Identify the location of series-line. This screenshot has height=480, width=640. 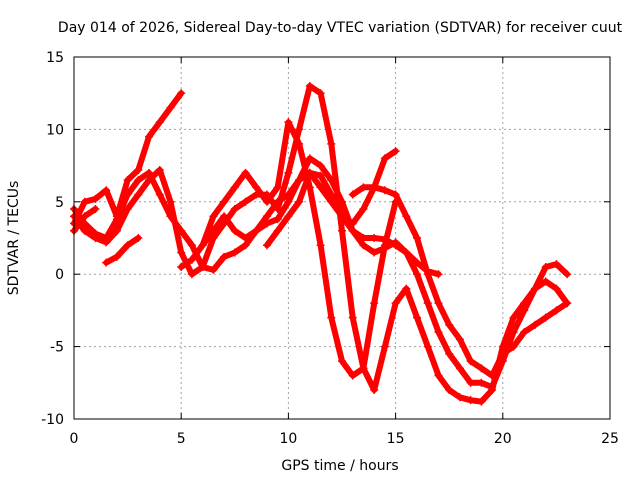
(122, 250).